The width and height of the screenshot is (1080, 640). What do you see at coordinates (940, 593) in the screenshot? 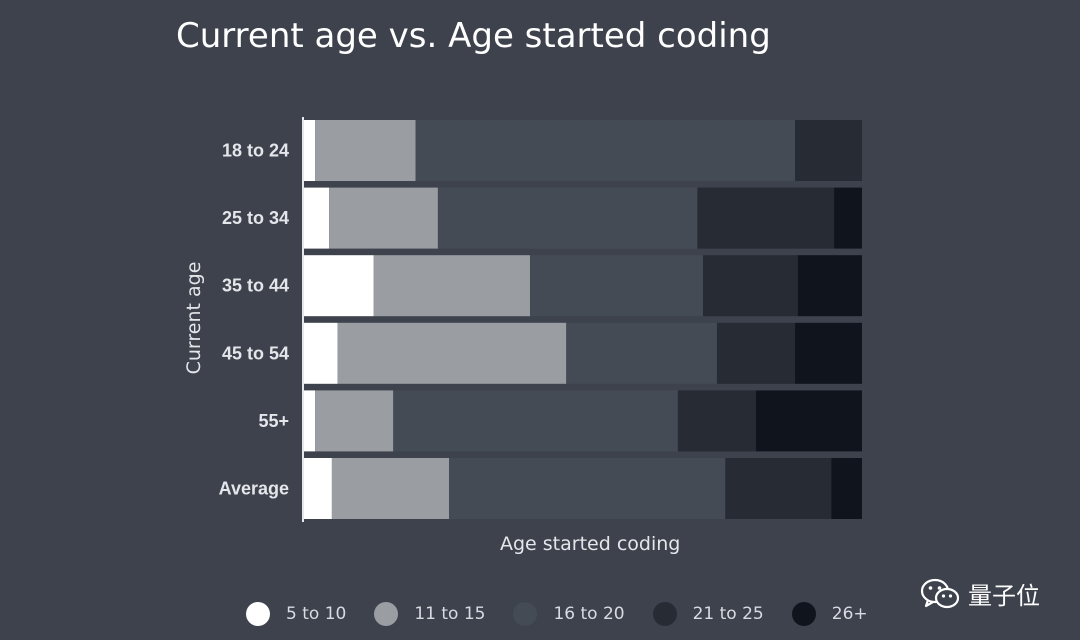
I see `wechat-icon` at bounding box center [940, 593].